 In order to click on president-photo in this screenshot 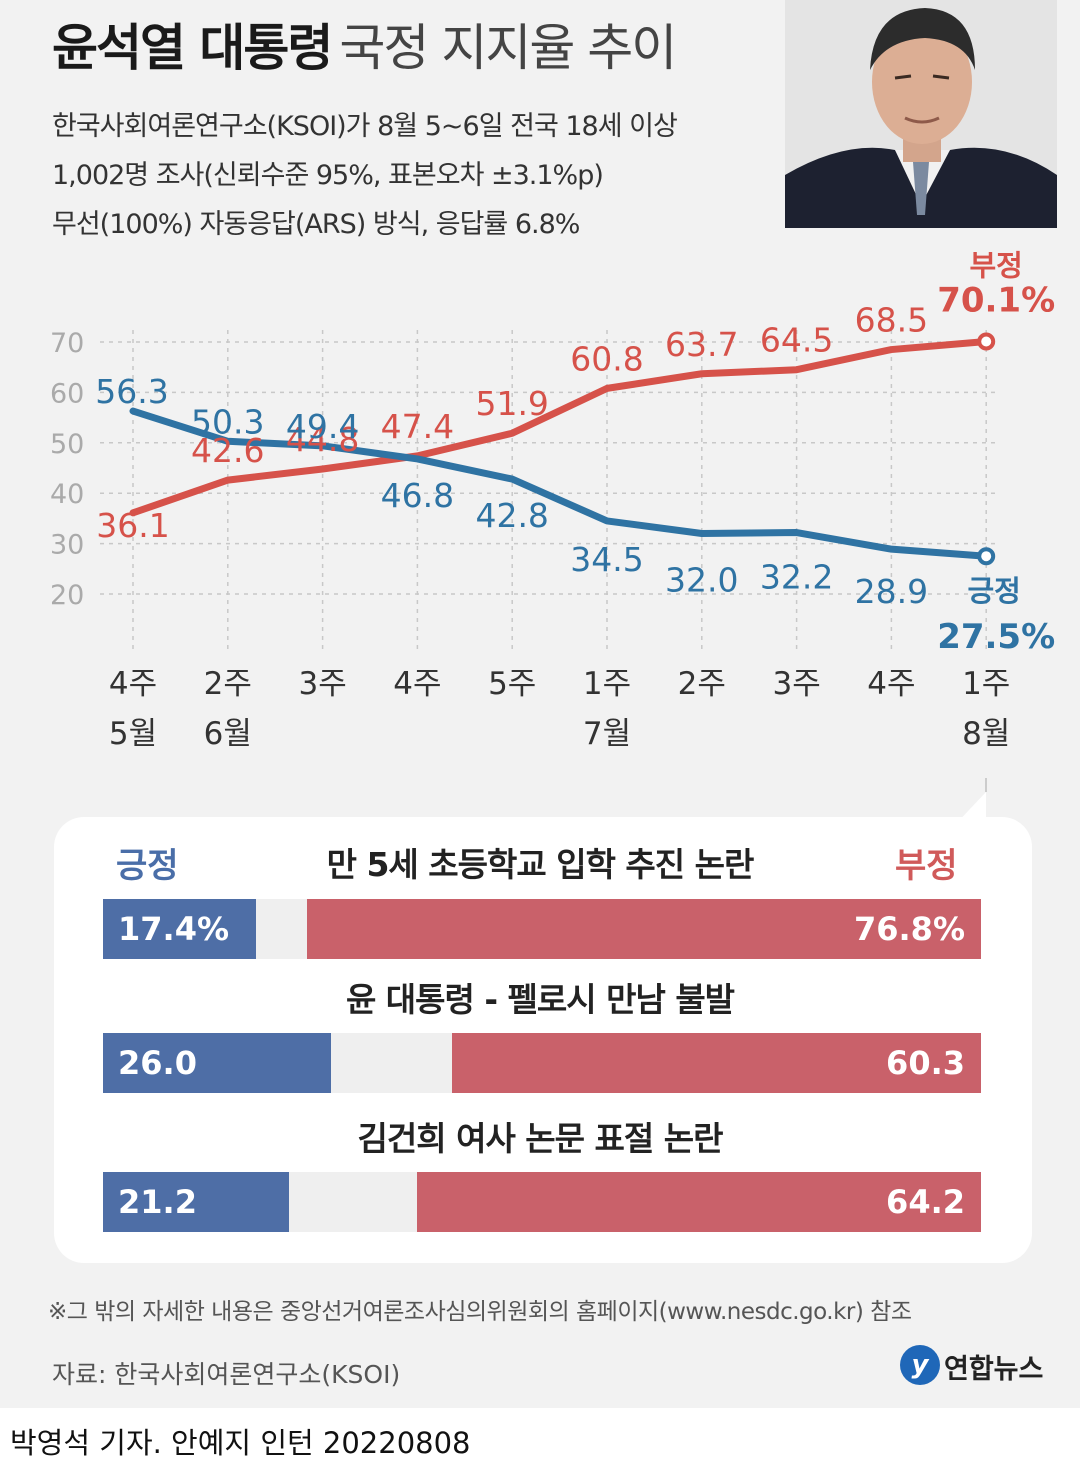, I will do `click(921, 114)`.